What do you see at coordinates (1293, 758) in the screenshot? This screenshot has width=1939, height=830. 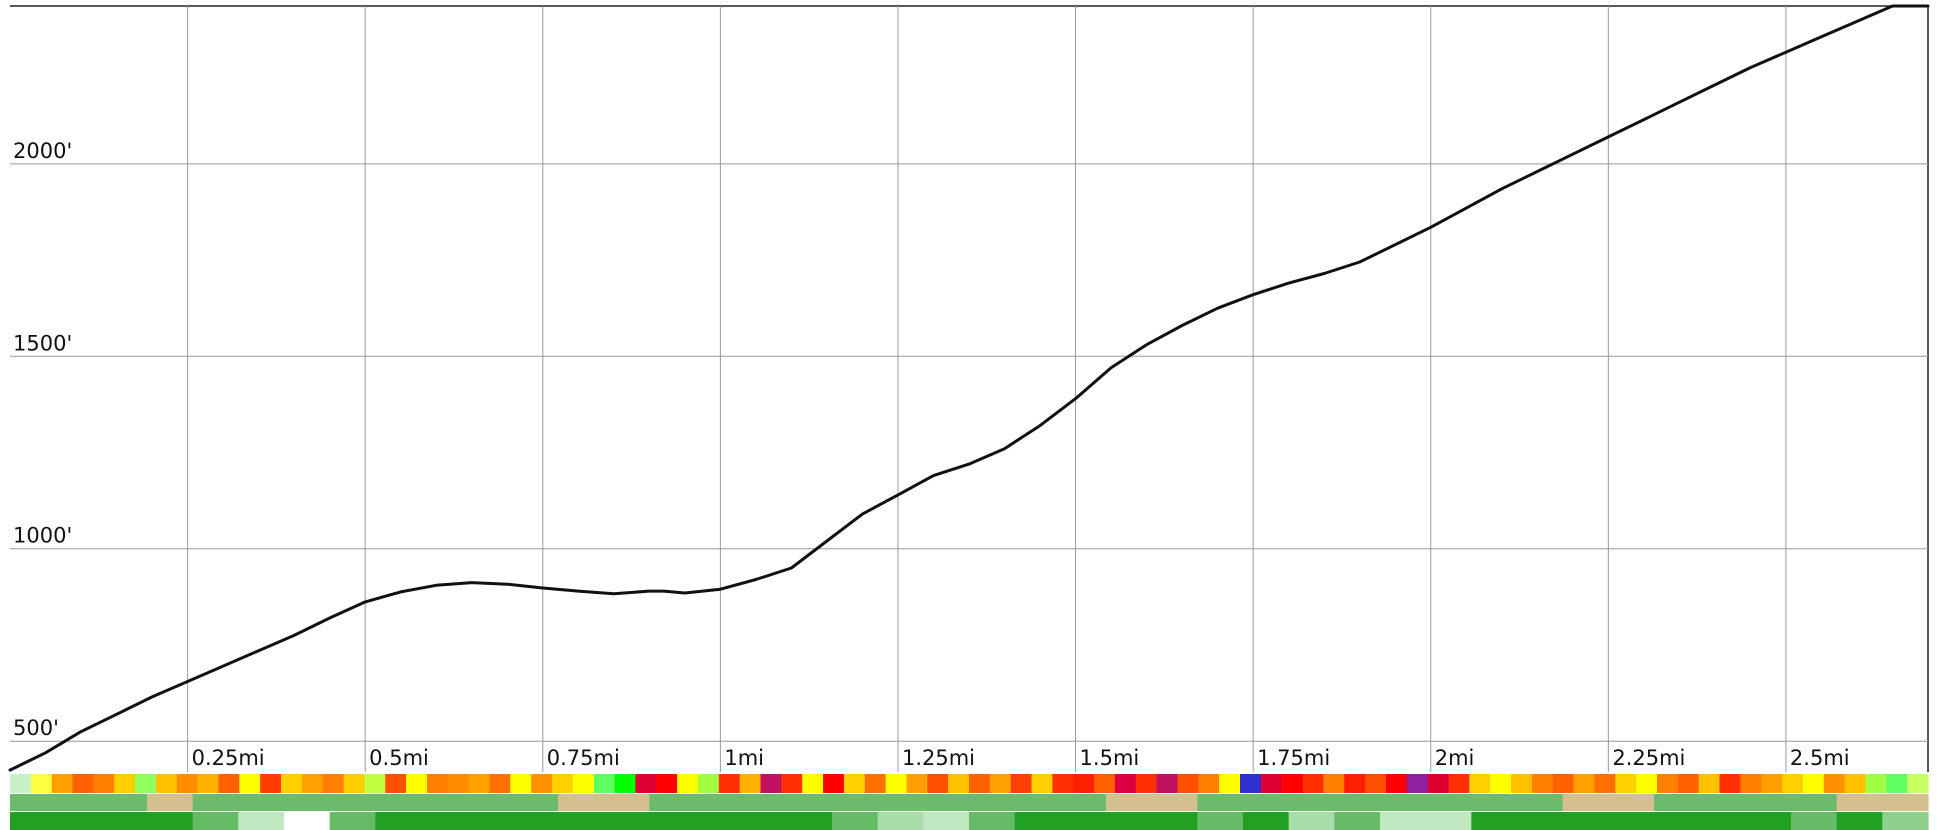 I see `x-tick-label: 1.75mi` at bounding box center [1293, 758].